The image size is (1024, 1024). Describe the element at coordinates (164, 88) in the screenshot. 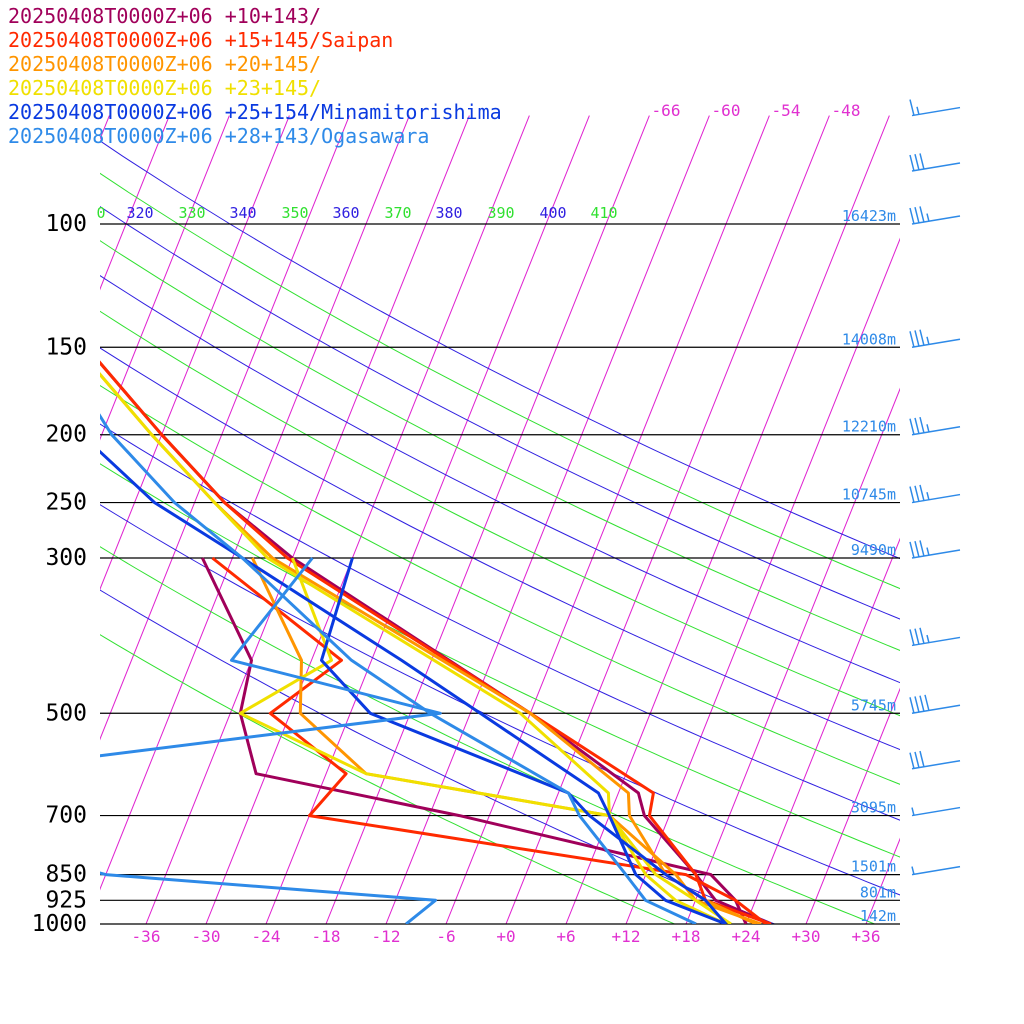

I see `legend-entry: 20250408T0000Z+06 +23+145/` at that location.